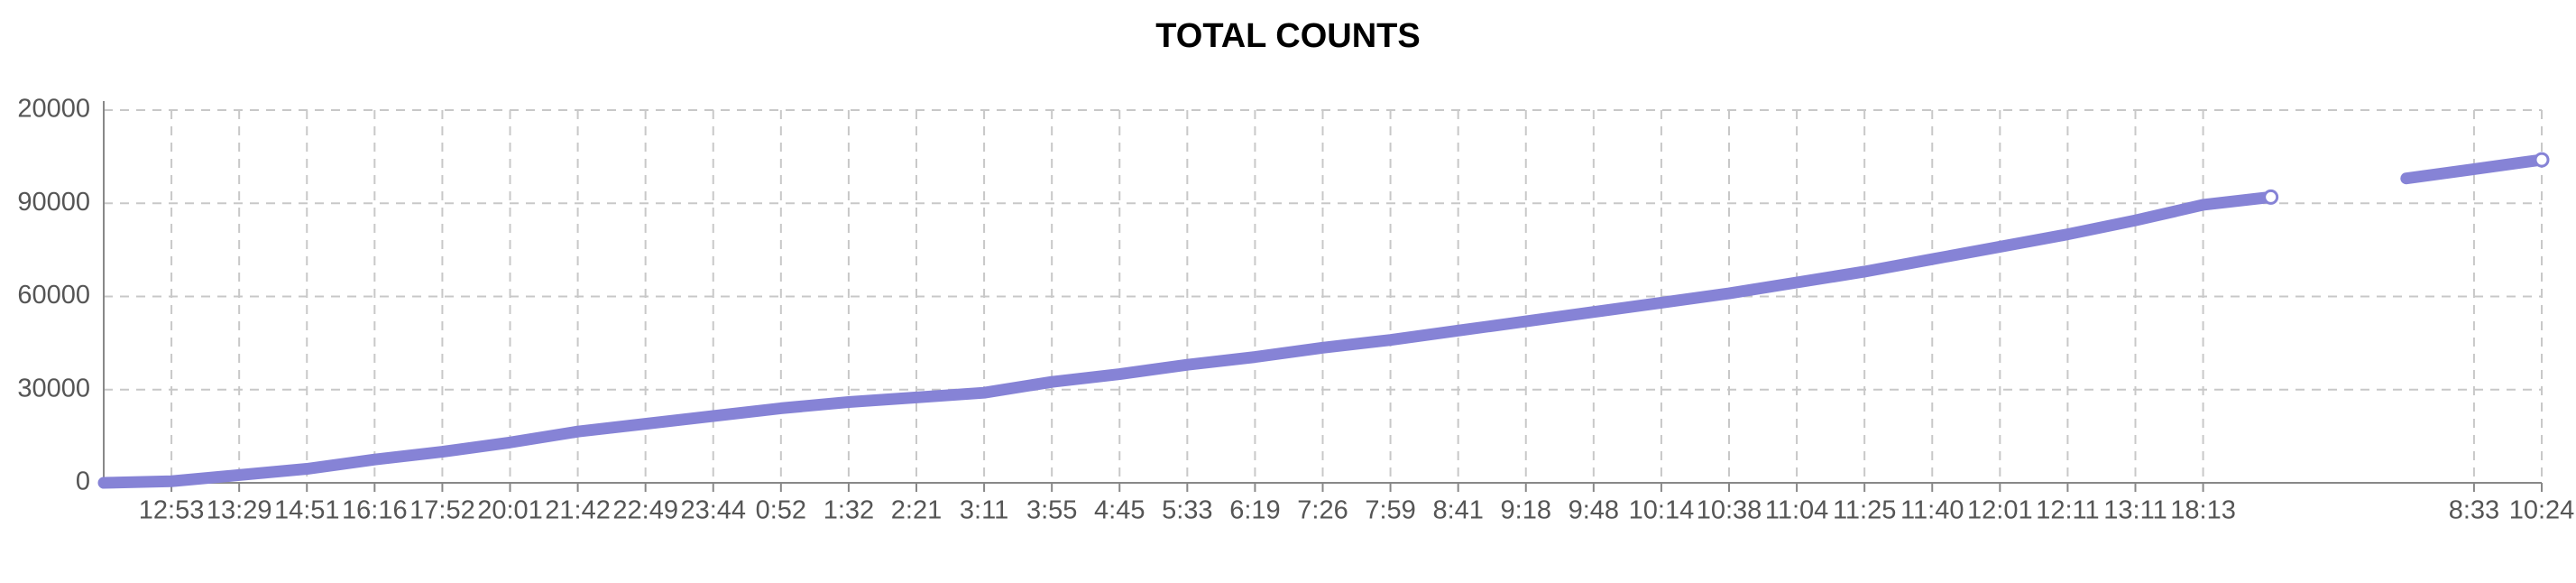  What do you see at coordinates (917, 510) in the screenshot?
I see `x-tick-label: 2:21` at bounding box center [917, 510].